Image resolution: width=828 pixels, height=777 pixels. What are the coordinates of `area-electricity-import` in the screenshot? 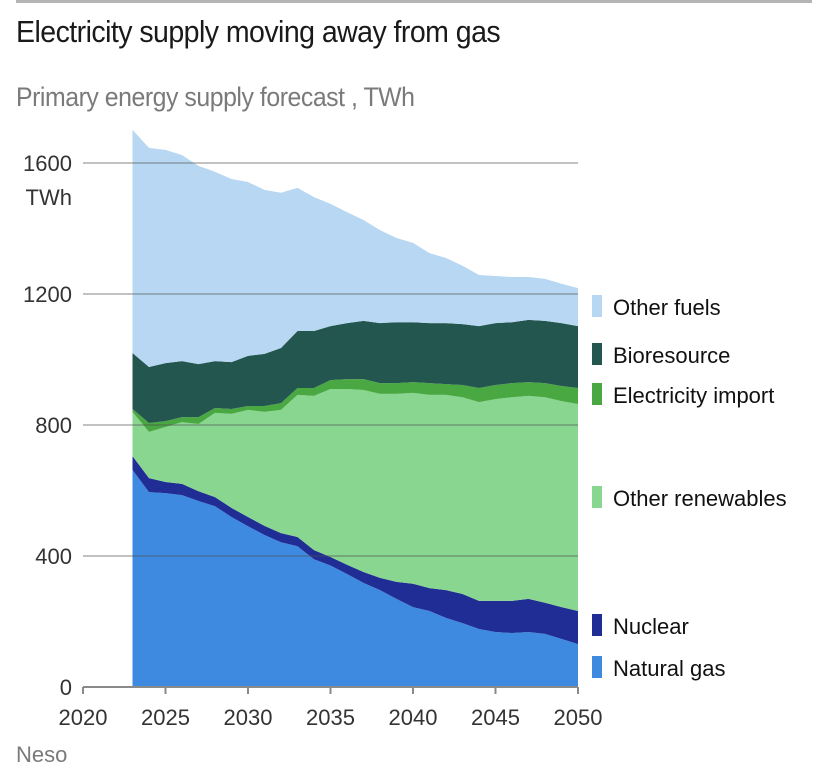 It's located at (355, 405).